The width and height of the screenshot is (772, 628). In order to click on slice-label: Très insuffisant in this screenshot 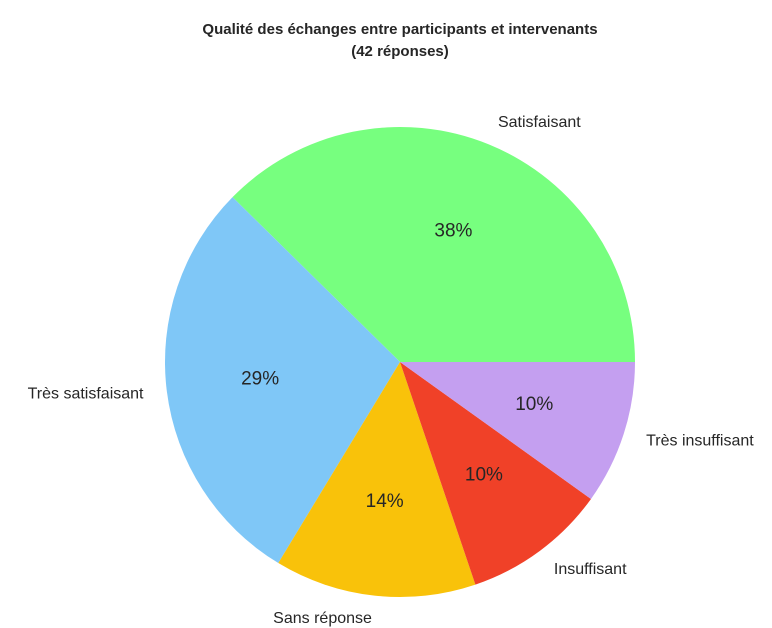, I will do `click(700, 440)`.